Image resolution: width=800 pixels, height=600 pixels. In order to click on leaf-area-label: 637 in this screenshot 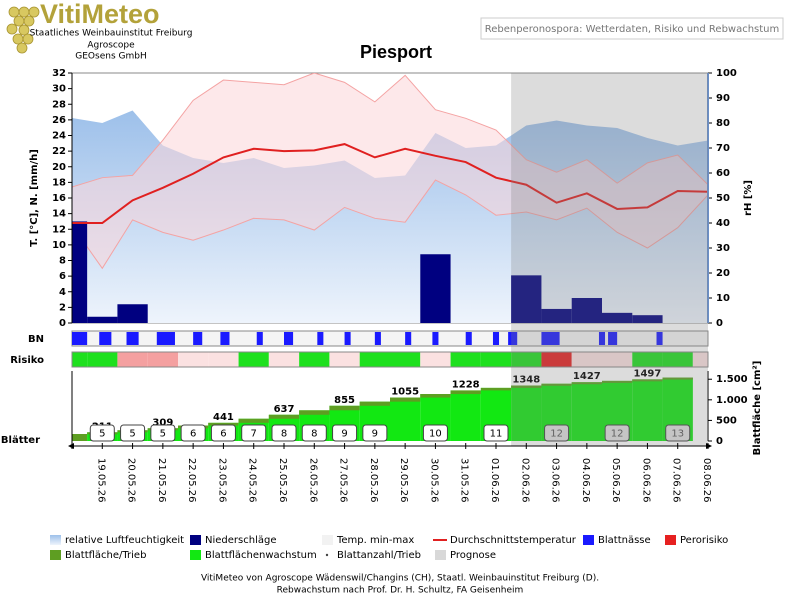, I will do `click(284, 409)`.